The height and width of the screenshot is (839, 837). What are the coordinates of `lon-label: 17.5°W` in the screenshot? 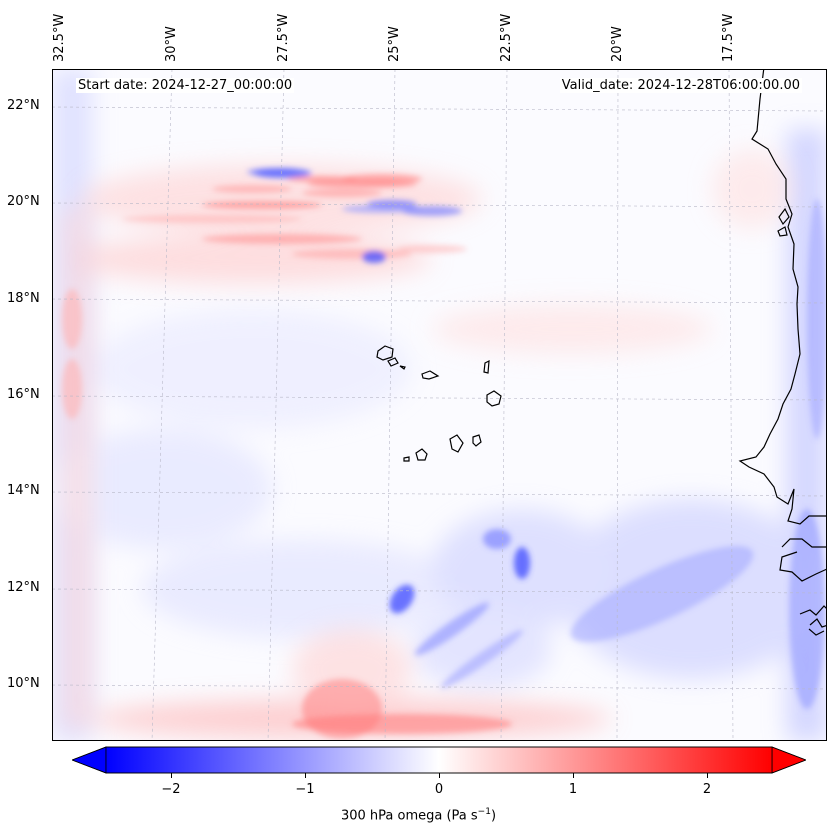 It's located at (728, 37).